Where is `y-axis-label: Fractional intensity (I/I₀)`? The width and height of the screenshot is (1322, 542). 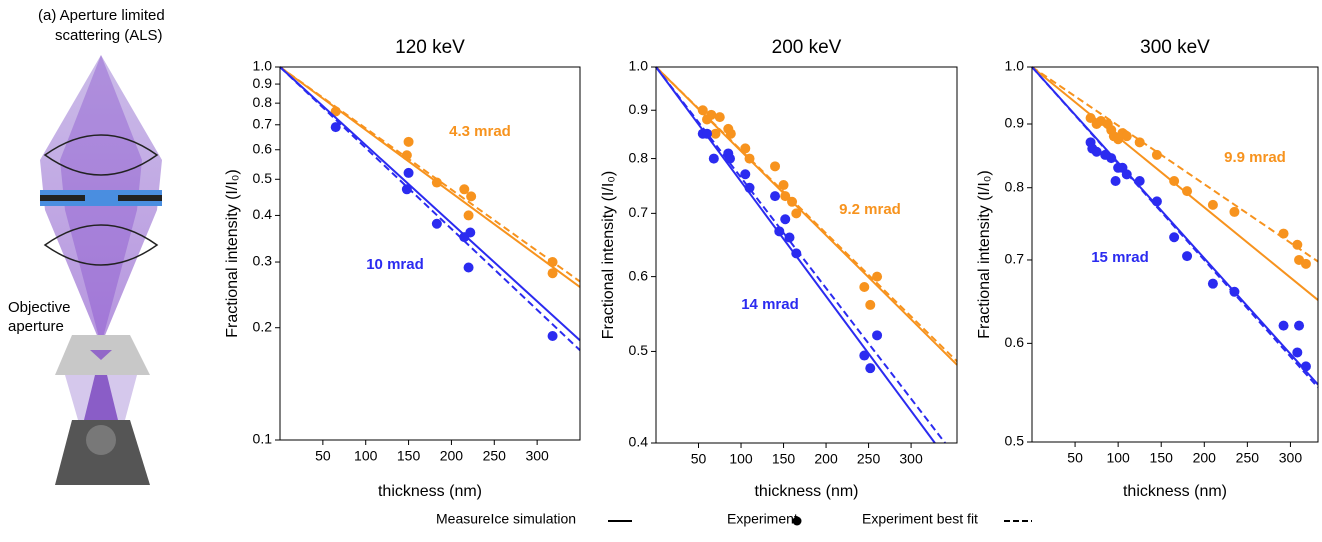 y-axis-label: Fractional intensity (I/I₀) is located at coordinates (984, 254).